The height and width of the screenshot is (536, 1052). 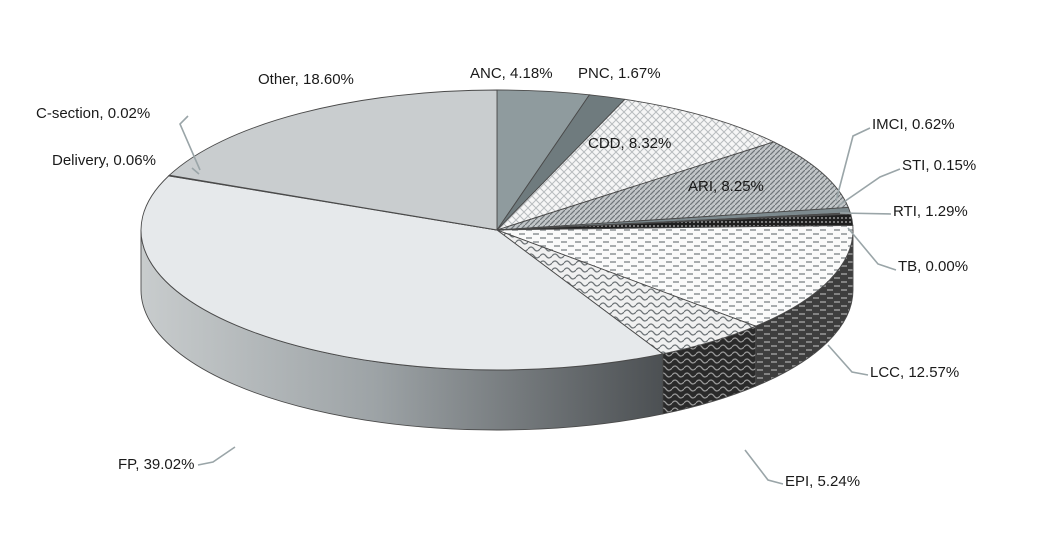 What do you see at coordinates (933, 266) in the screenshot?
I see `data-label-tb: TB, 0.00%` at bounding box center [933, 266].